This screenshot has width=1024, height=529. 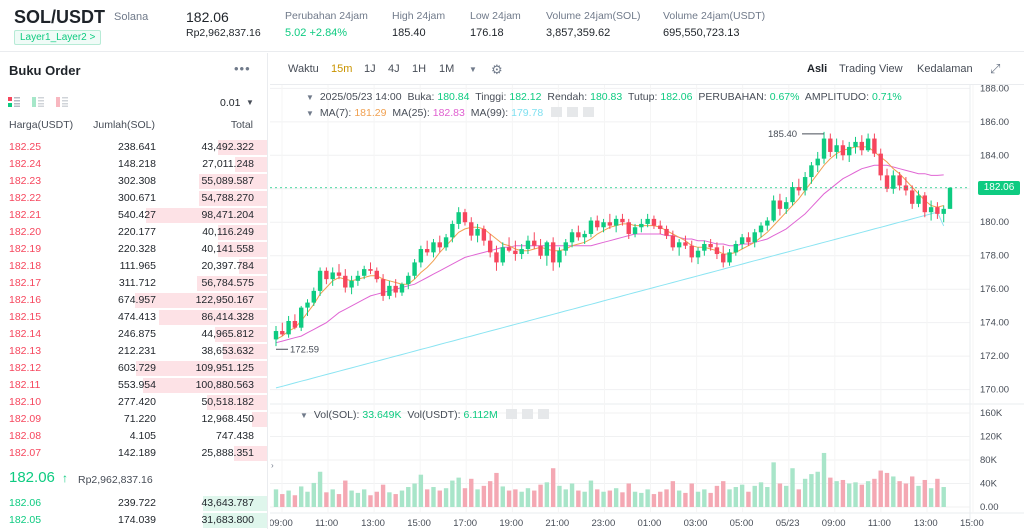 I want to click on view-trading-view: Trading View, so click(x=871, y=69).